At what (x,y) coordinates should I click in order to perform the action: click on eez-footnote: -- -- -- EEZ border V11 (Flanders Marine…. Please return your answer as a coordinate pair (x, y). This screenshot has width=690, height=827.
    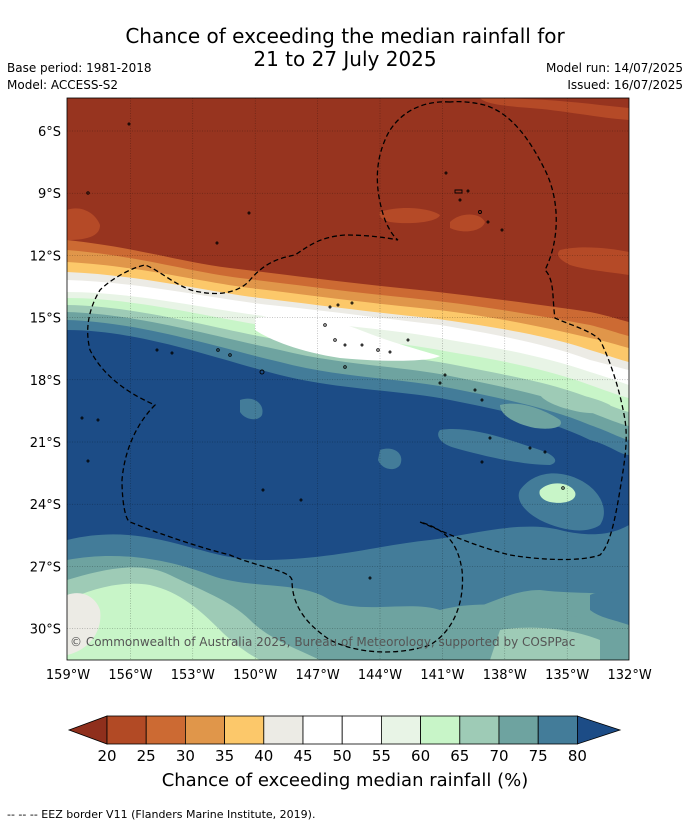
    Looking at the image, I should click on (161, 814).